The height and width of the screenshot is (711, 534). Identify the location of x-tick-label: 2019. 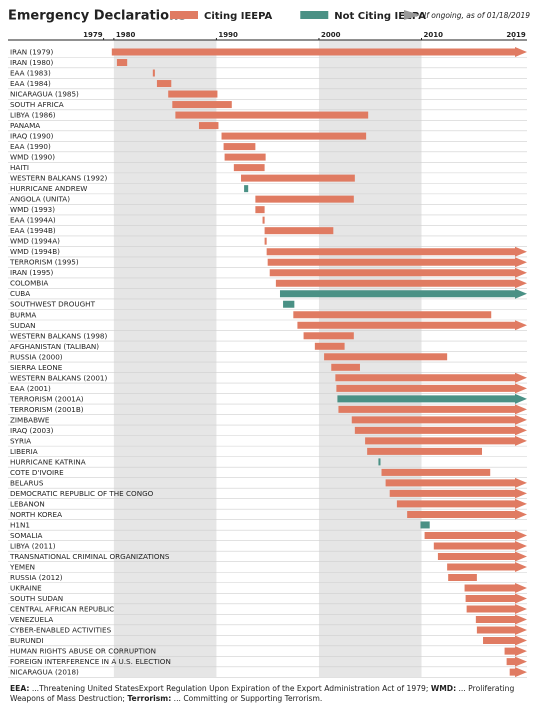
(516, 35).